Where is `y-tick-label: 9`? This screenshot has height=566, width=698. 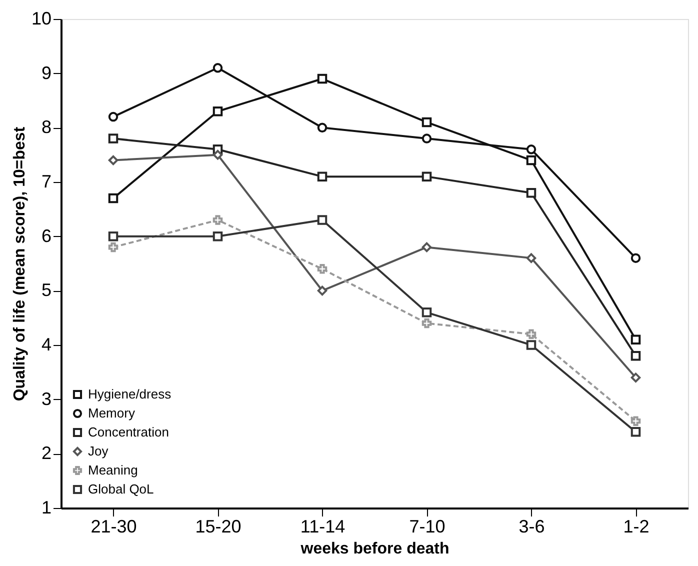 y-tick-label: 9 is located at coordinates (46, 72).